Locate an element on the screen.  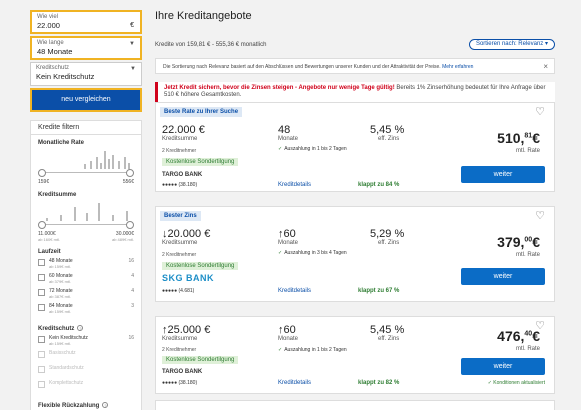
monthly-price: 476,40€ is located at coordinates (518, 336).